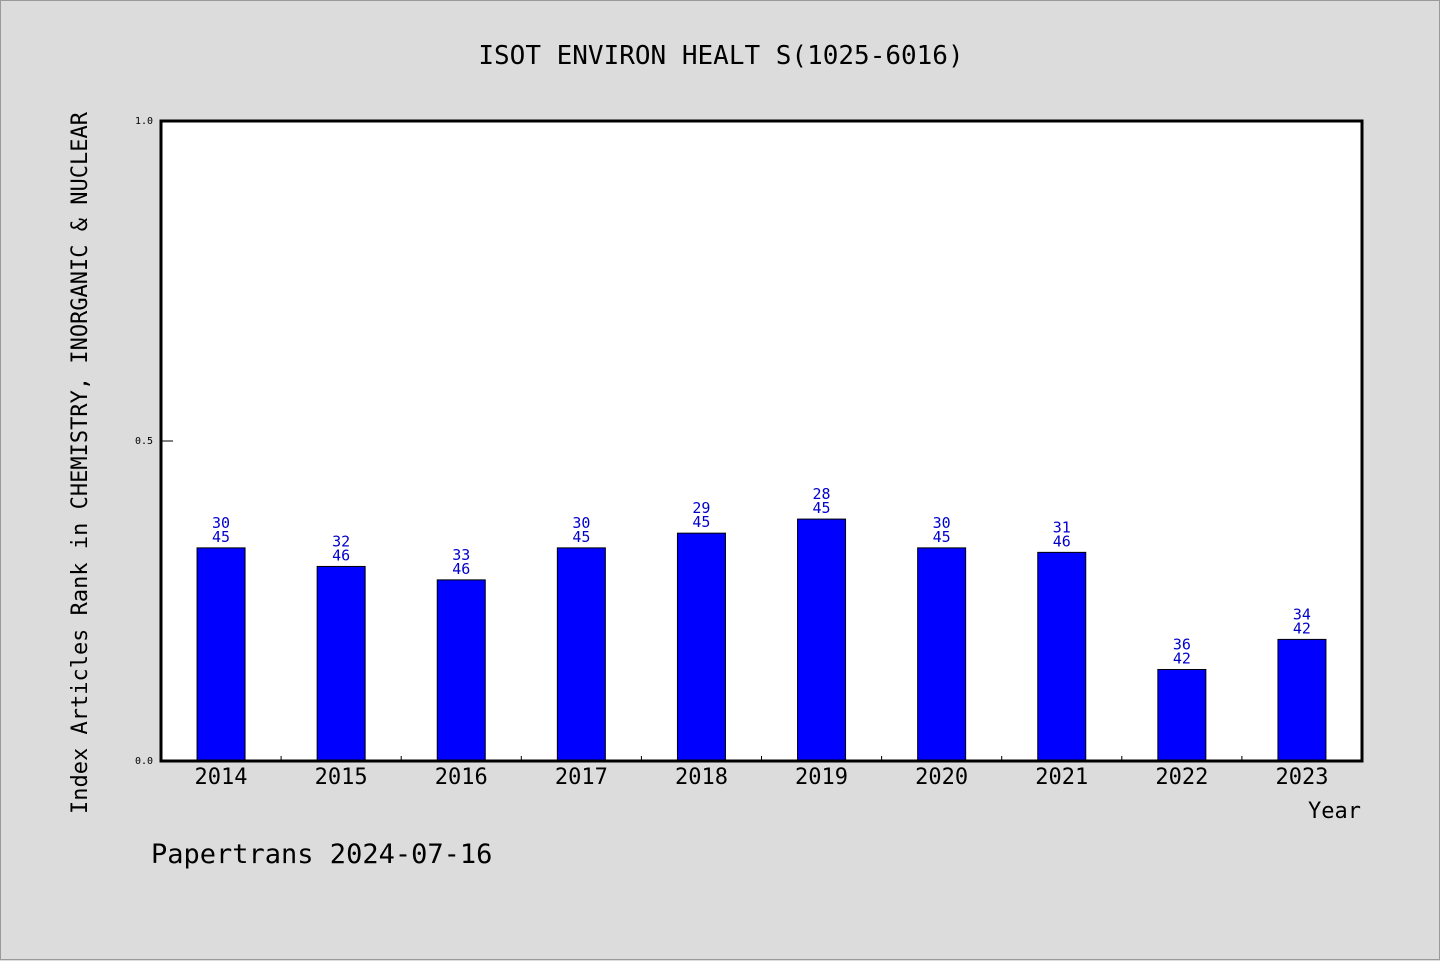 This screenshot has width=1440, height=961. I want to click on y-tick-label: 0.0, so click(144, 761).